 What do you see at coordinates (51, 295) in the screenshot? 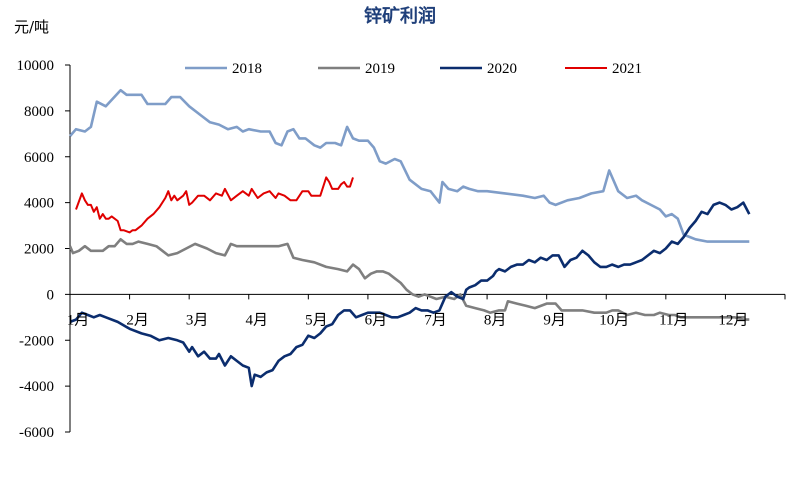
I see `y-tick-label: 0` at bounding box center [51, 295].